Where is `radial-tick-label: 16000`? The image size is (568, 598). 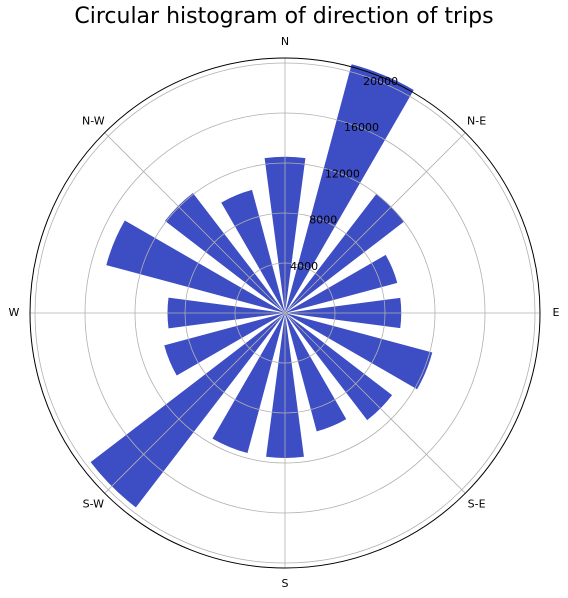 radial-tick-label: 16000 is located at coordinates (361, 127).